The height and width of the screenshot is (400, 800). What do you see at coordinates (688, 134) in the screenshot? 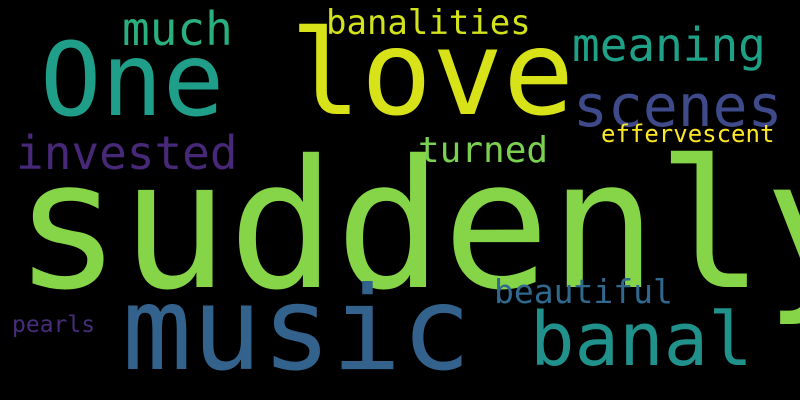
I see `word-effervescent: effervescent` at bounding box center [688, 134].